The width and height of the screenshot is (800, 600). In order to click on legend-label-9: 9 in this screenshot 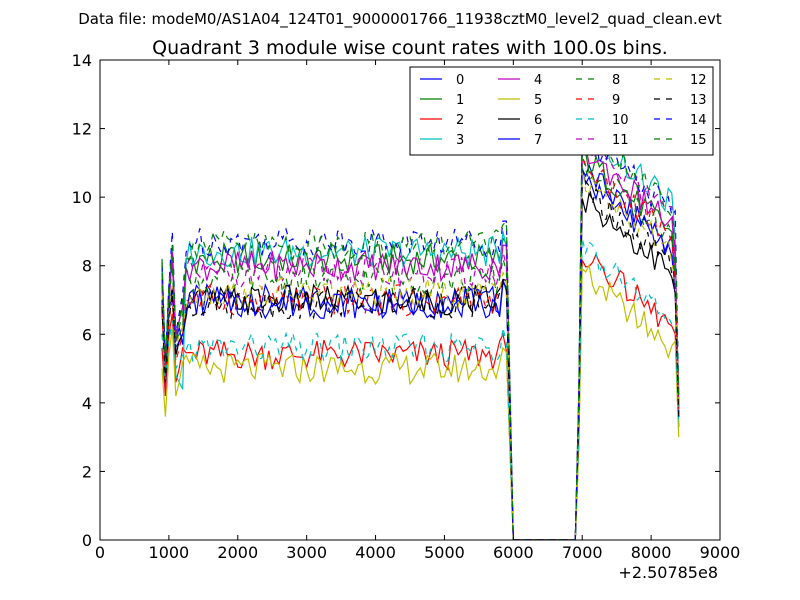, I will do `click(616, 100)`.